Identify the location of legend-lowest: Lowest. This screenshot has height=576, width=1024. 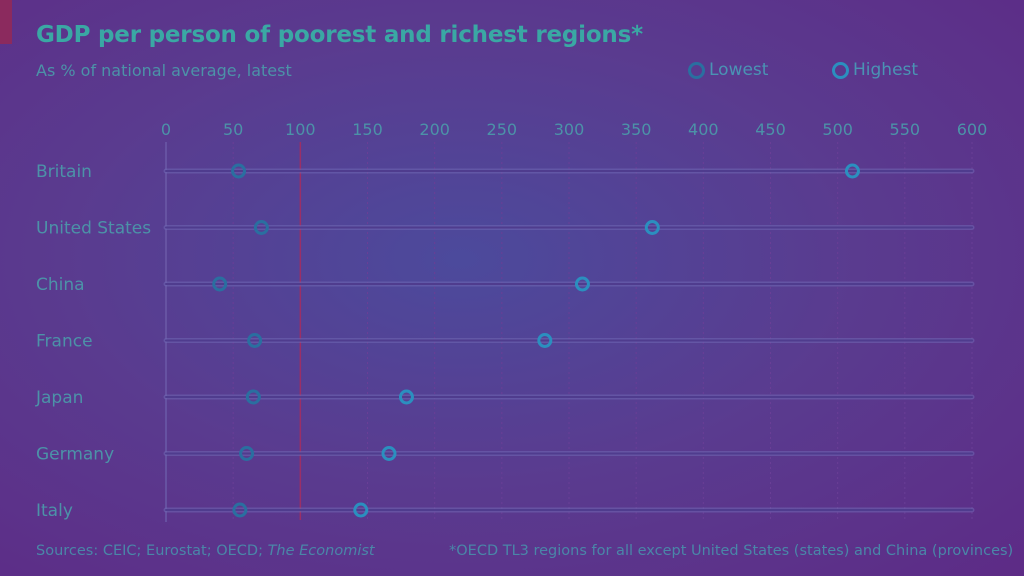
(728, 70).